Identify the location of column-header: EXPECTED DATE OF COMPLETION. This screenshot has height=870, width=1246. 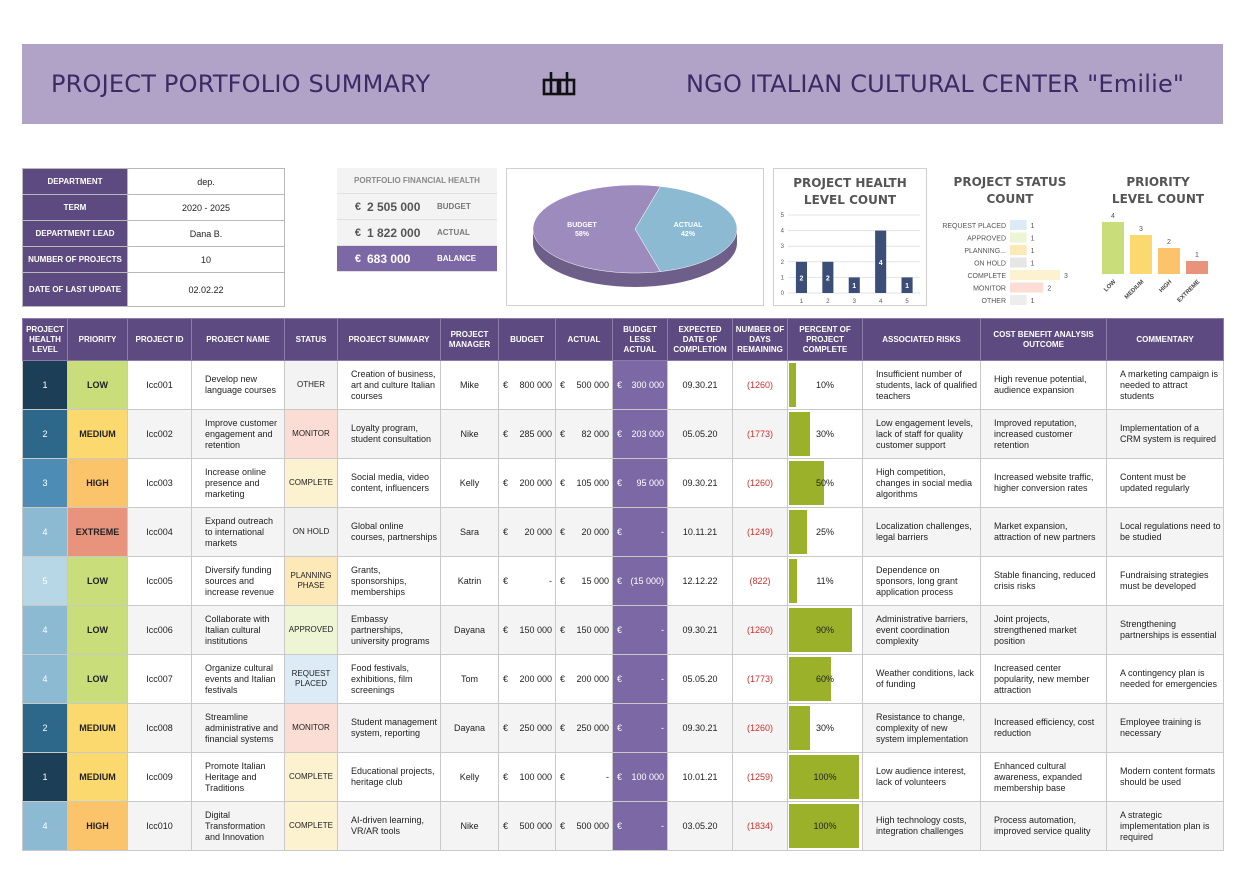
(700, 339).